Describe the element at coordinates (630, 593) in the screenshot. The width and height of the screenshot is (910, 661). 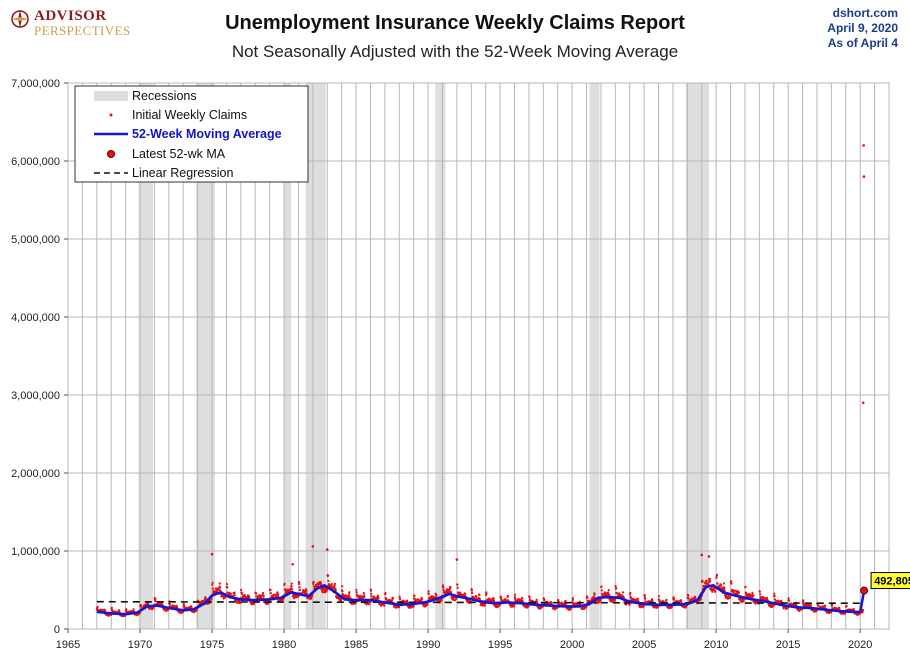
I see `claims-point-1926` at that location.